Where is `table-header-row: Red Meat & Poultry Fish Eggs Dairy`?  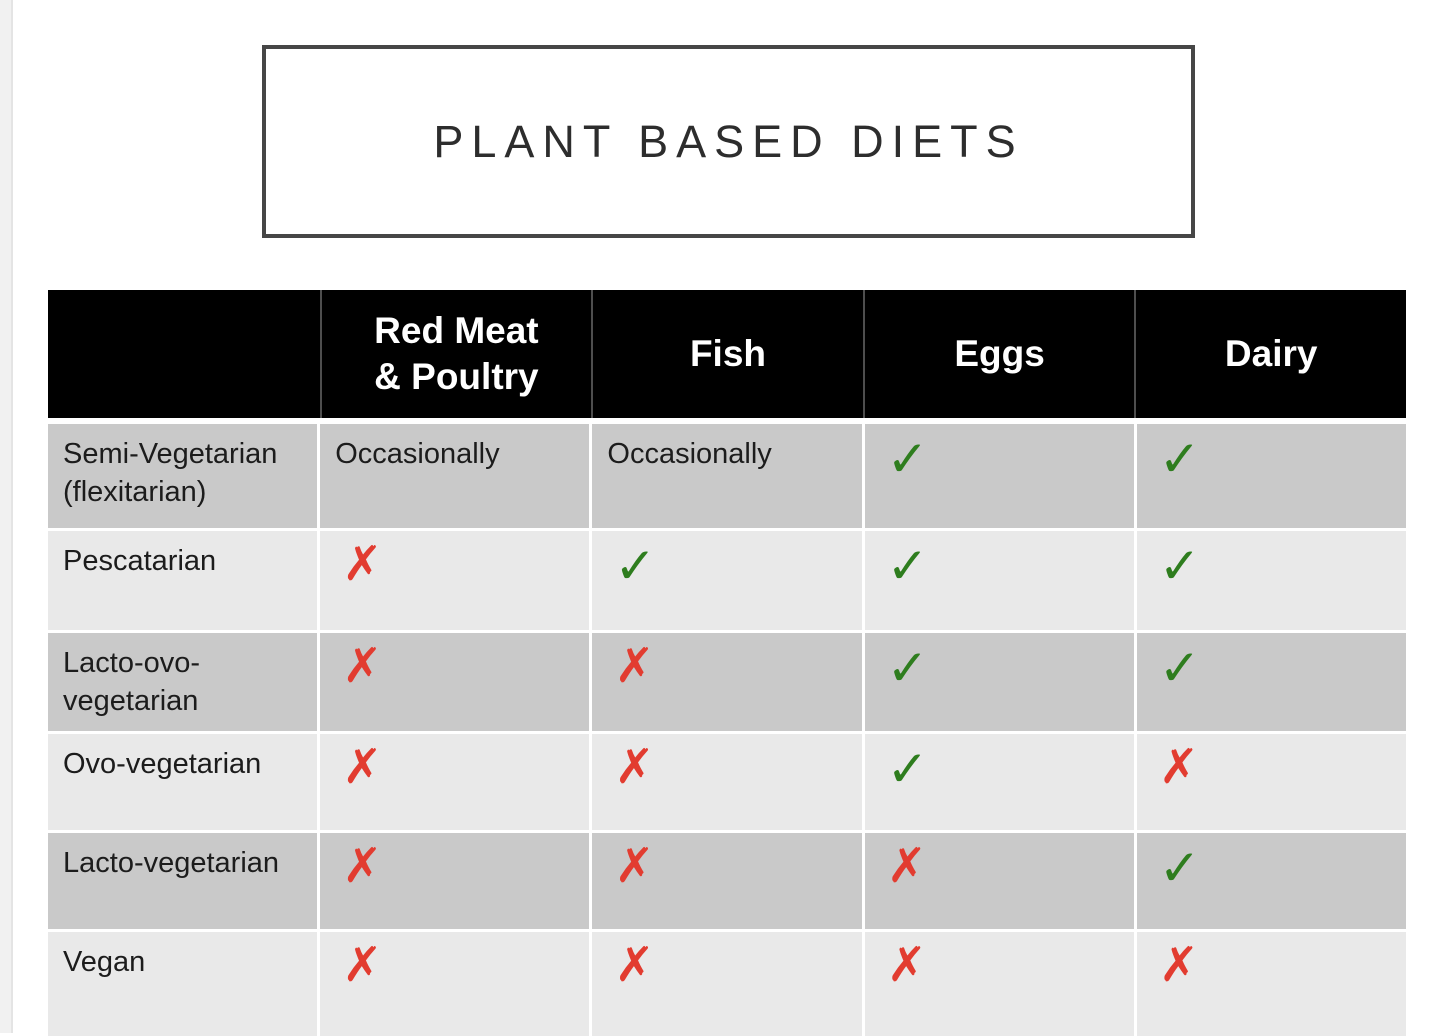
table-header-row: Red Meat & Poultry Fish Eggs Dairy is located at coordinates (727, 354).